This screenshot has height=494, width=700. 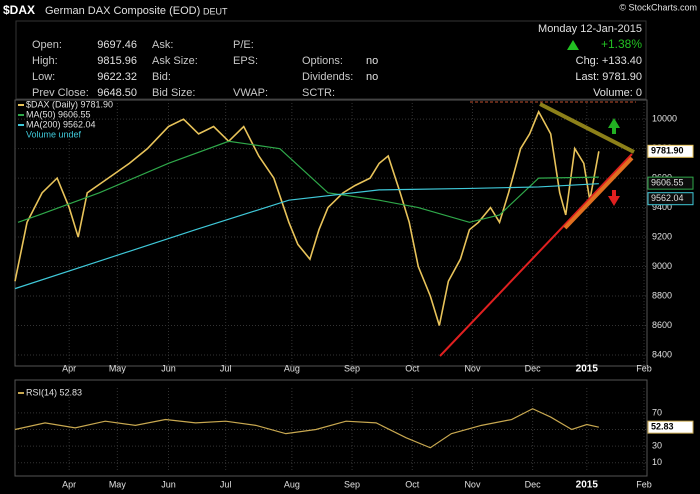 I want to click on quote-value: 9697.46, so click(x=117, y=45).